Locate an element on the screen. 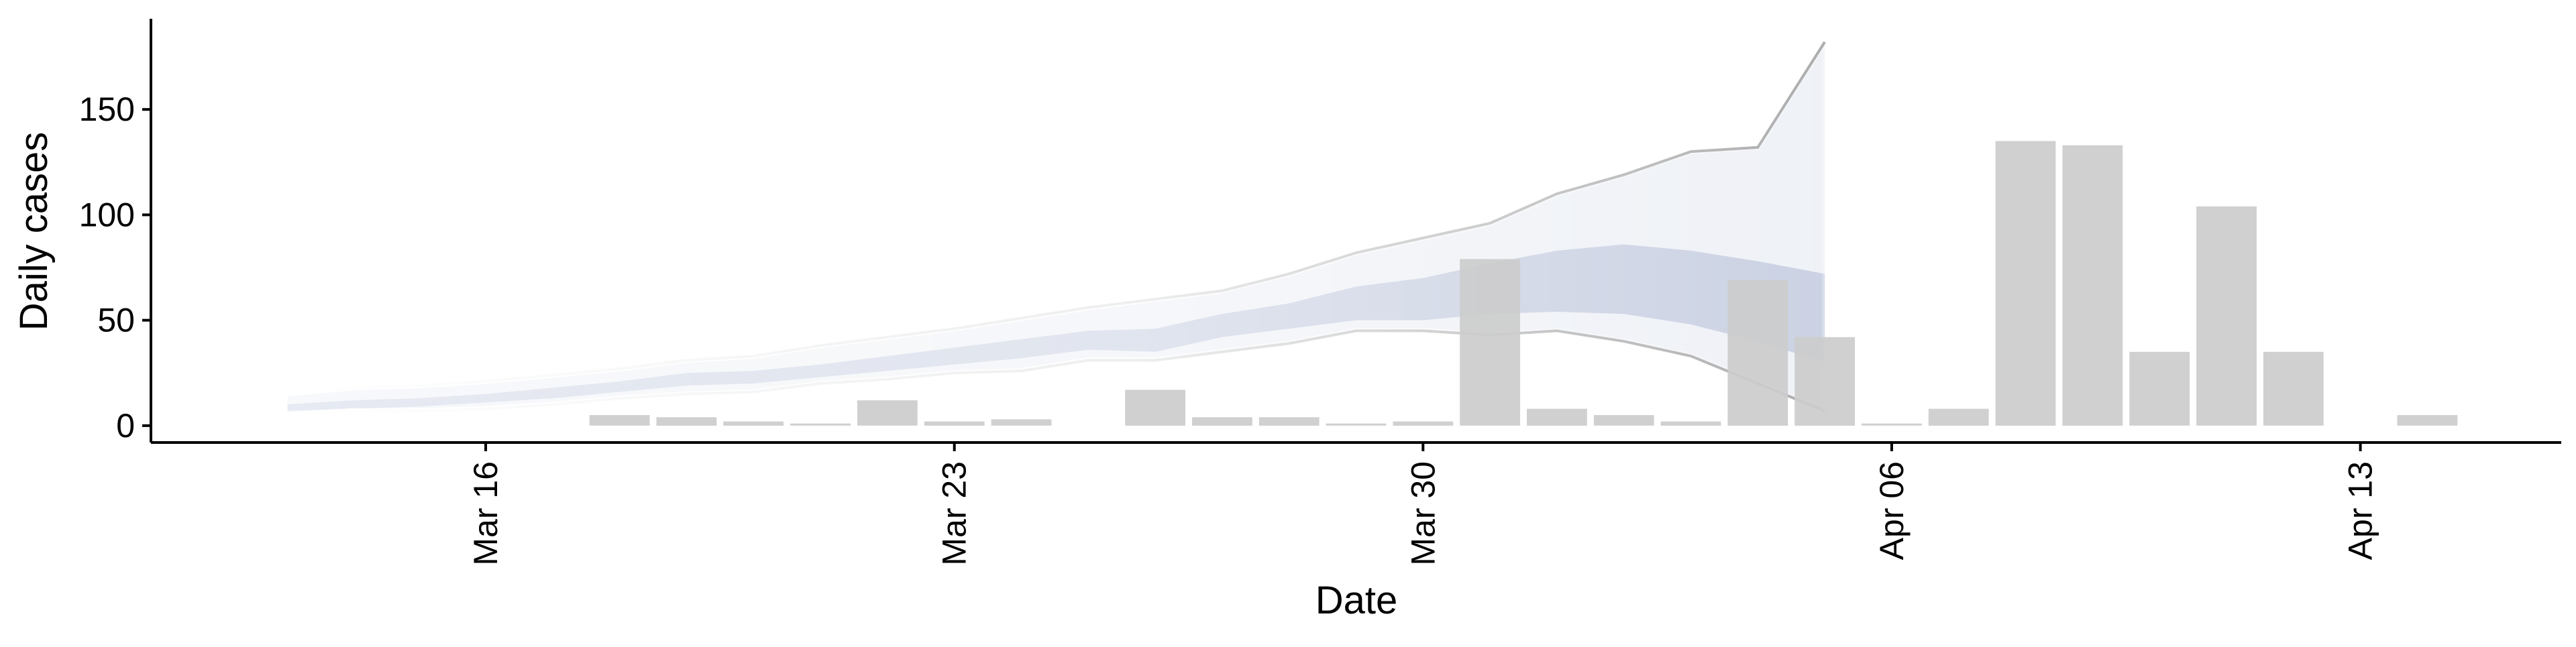 The image size is (2576, 647). x-tick-label-2020-04-06: Apr 06 is located at coordinates (1892, 511).